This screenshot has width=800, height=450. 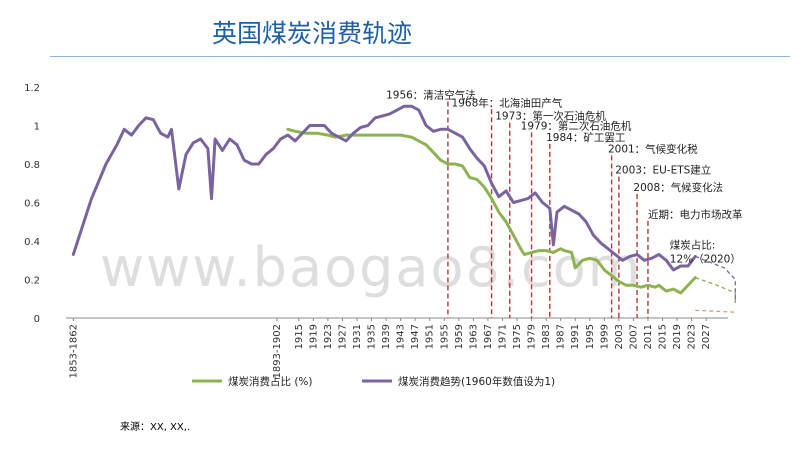 I want to click on event-label: 1984：矿工罢工, so click(x=585, y=137).